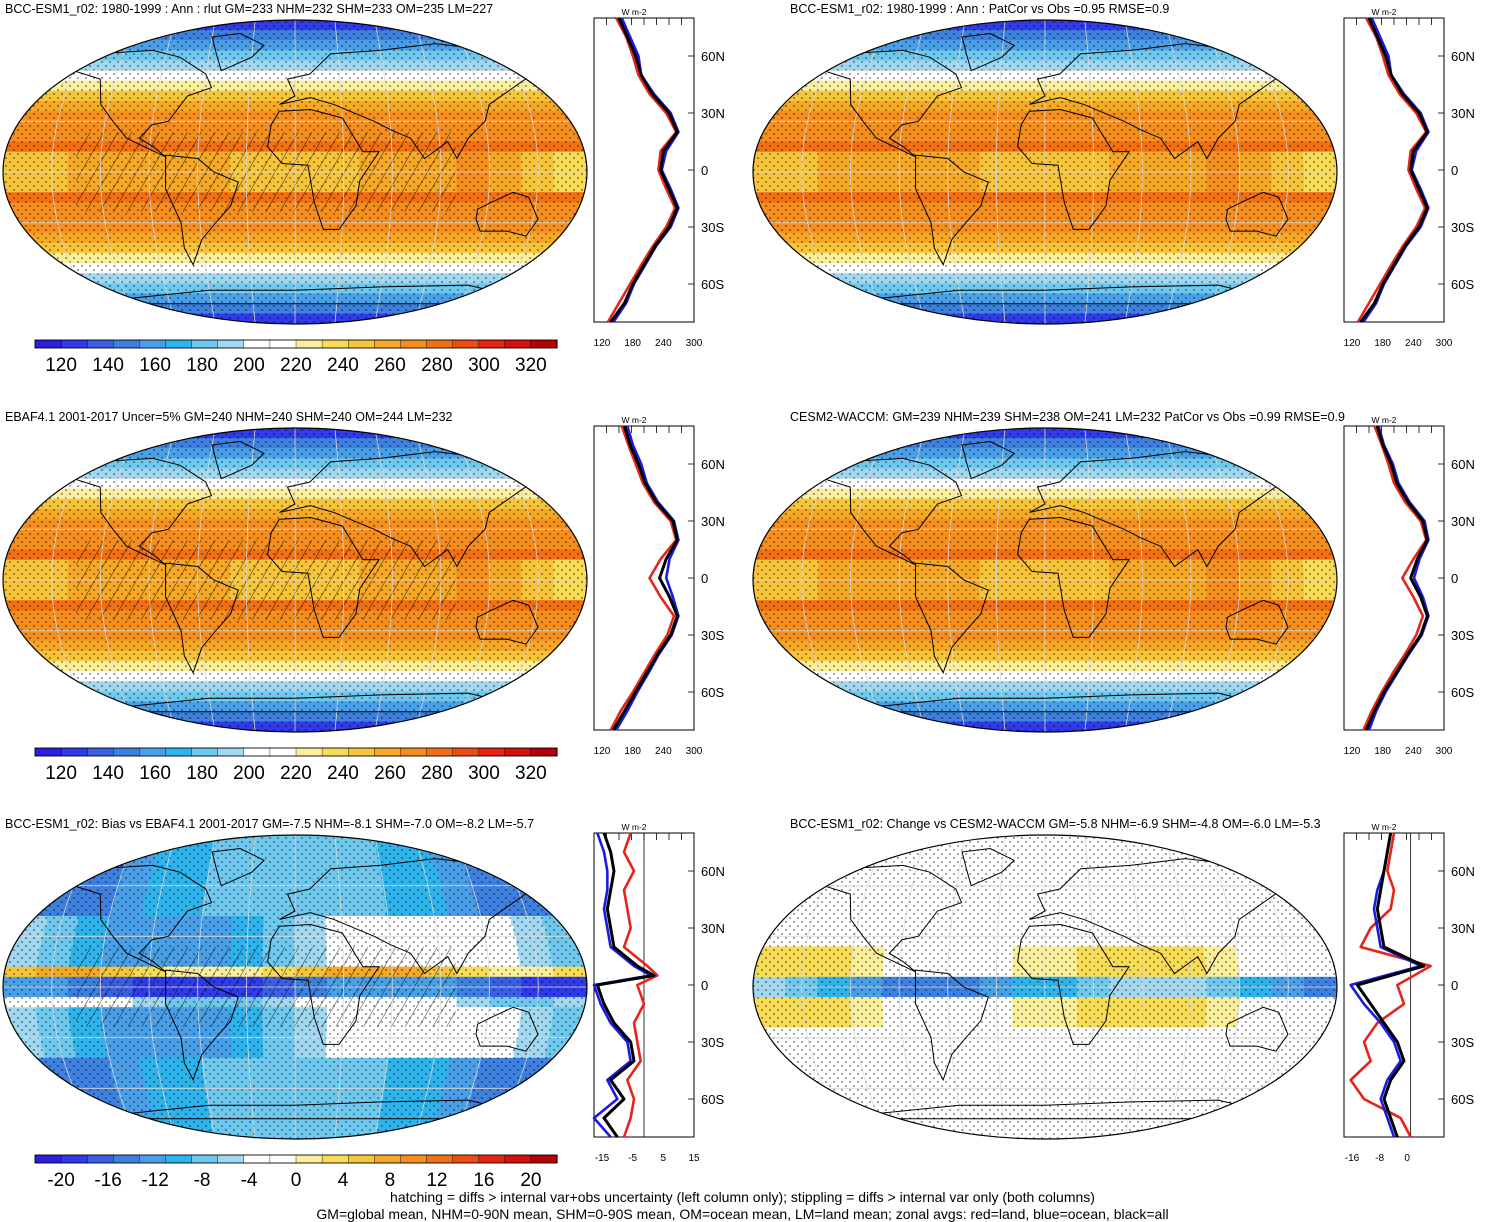  I want to click on lat-tick-label: 60S, so click(712, 284).